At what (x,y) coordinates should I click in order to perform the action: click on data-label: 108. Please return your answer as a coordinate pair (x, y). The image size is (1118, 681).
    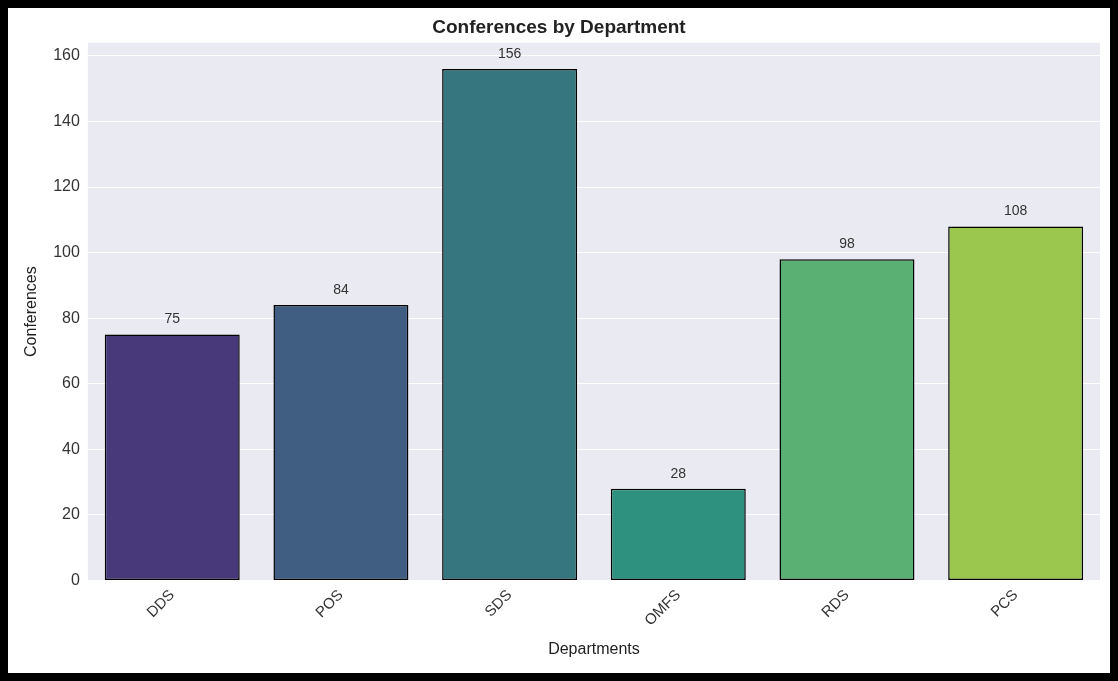
    Looking at the image, I should click on (1015, 210).